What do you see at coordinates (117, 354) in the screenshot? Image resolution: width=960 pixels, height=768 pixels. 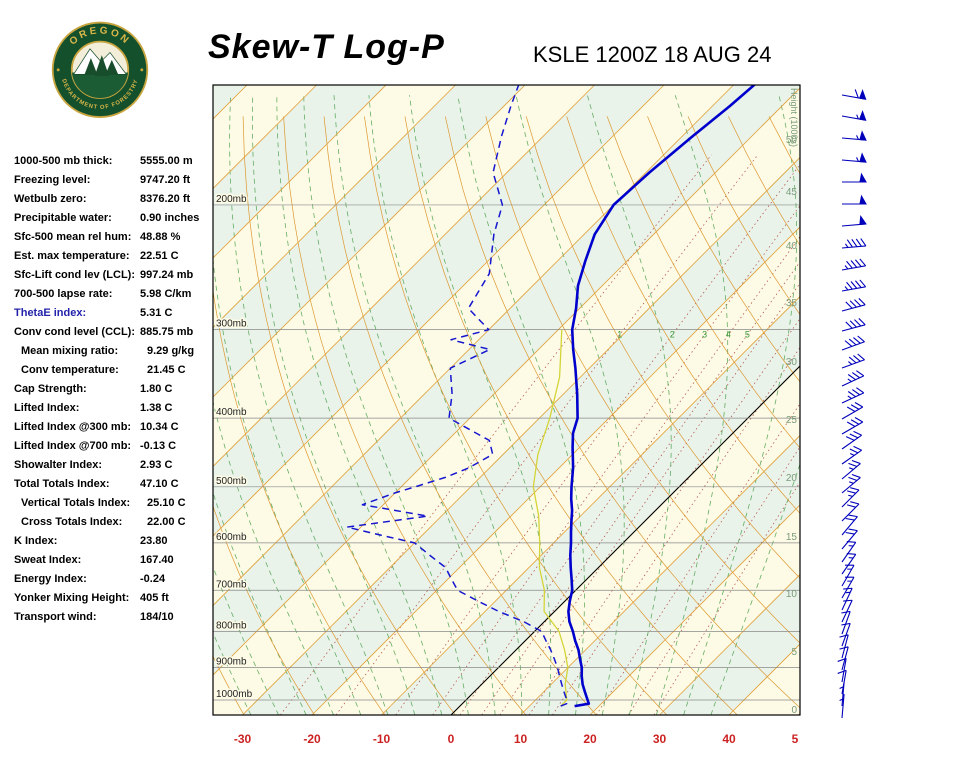 I see `stat-row: Mean mixing ratio: 9.29 g/kg` at bounding box center [117, 354].